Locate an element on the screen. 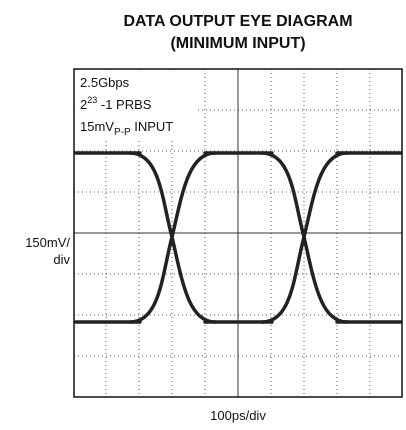  annotation-part: 2 is located at coordinates (83, 104).